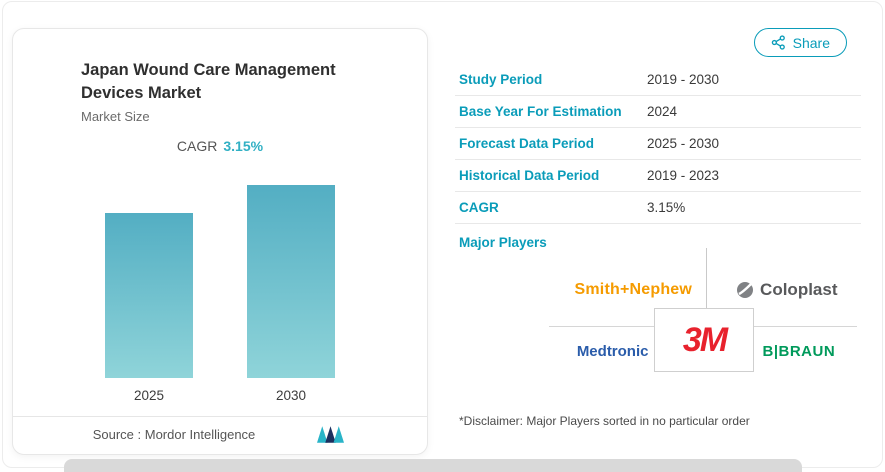 The width and height of the screenshot is (885, 472). I want to click on fact-value: 2025 - 2030, so click(683, 143).